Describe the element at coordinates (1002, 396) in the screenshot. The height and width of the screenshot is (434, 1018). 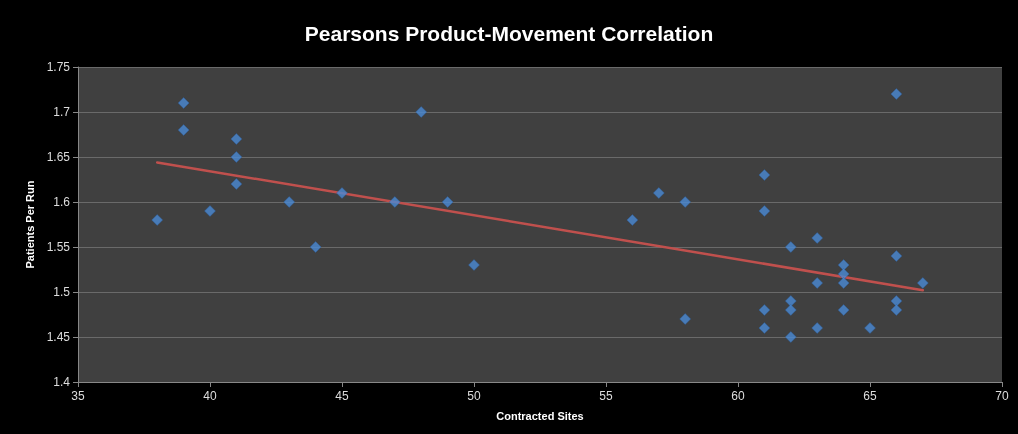
I see `x-tick-label: 70` at that location.